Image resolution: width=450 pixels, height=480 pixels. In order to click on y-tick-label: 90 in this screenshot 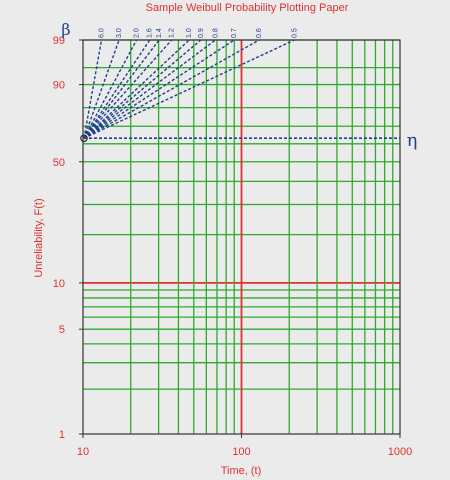, I will do `click(59, 86)`.